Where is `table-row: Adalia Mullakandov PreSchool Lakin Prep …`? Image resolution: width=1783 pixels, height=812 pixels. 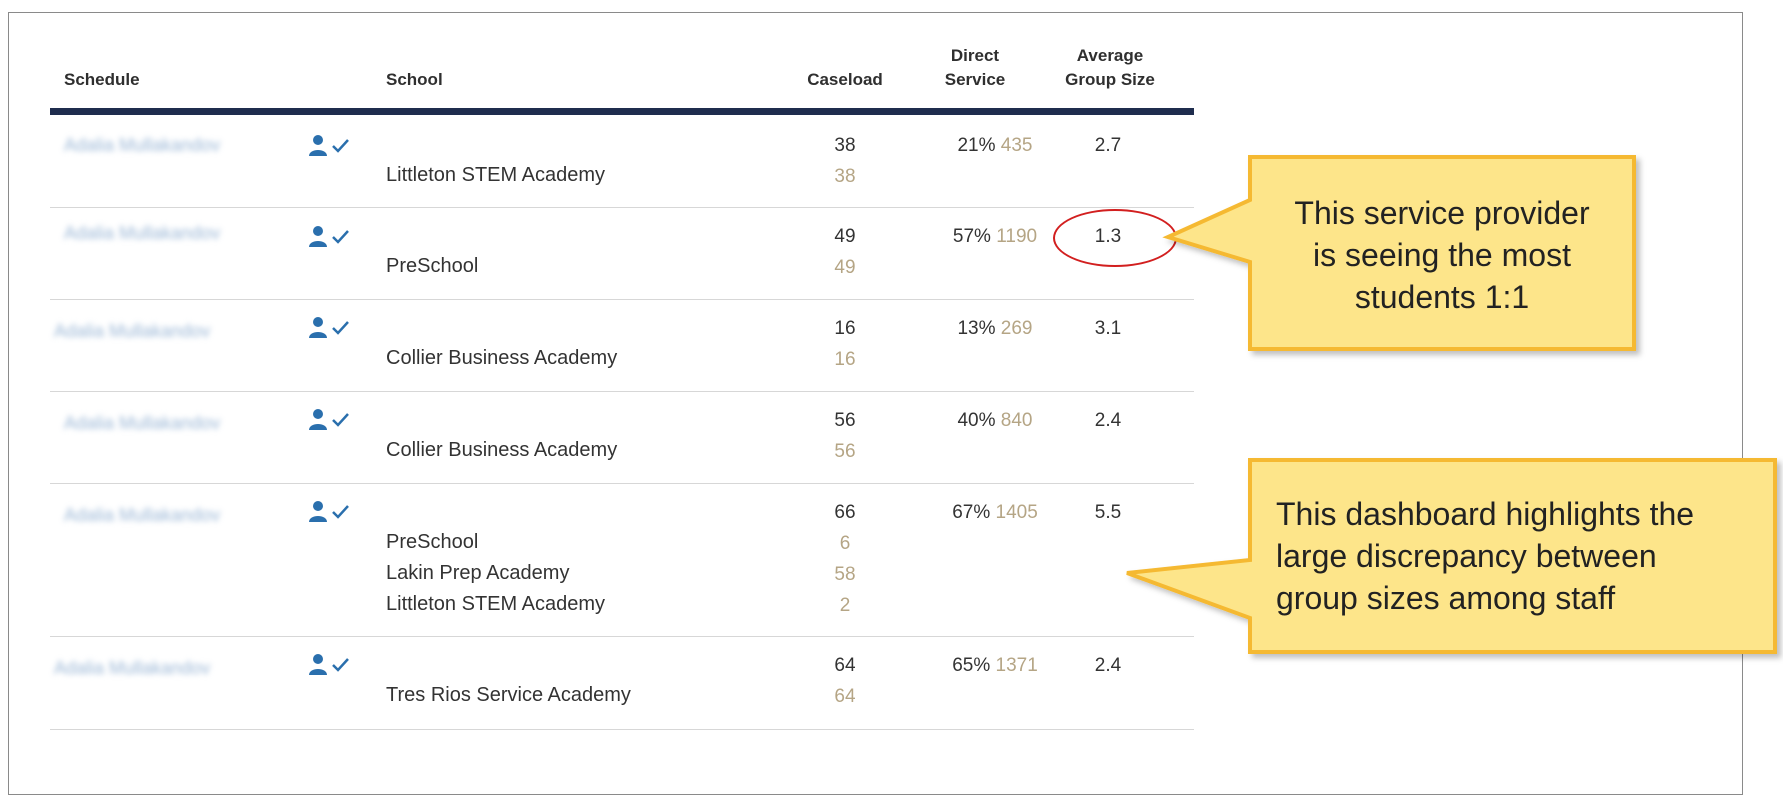 table-row: Adalia Mullakandov PreSchool Lakin Prep … is located at coordinates (622, 560).